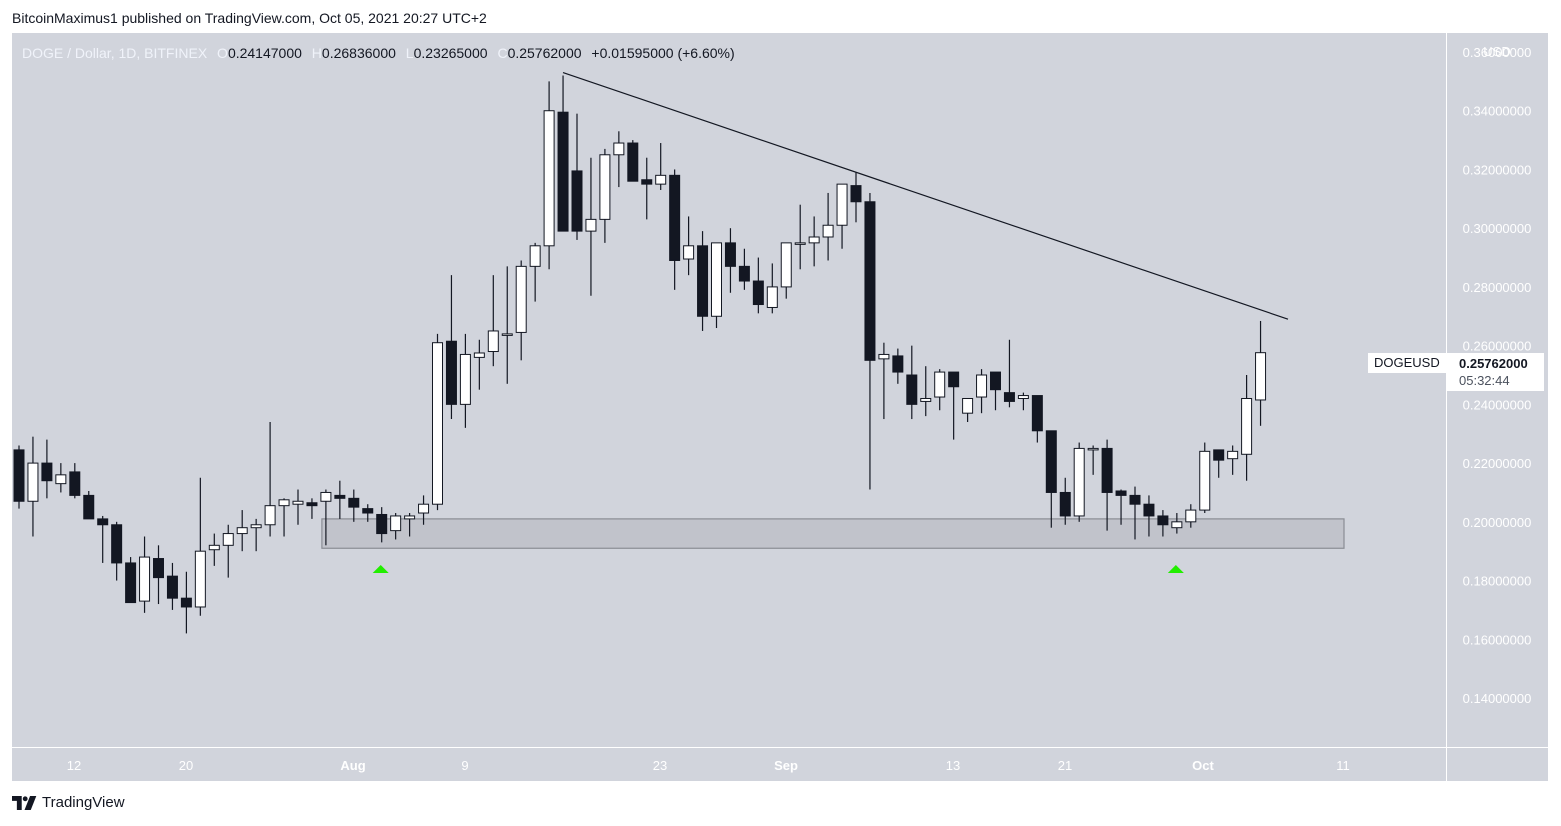 The width and height of the screenshot is (1561, 826). I want to click on symbol-tag: DOGEUSD, so click(1407, 363).